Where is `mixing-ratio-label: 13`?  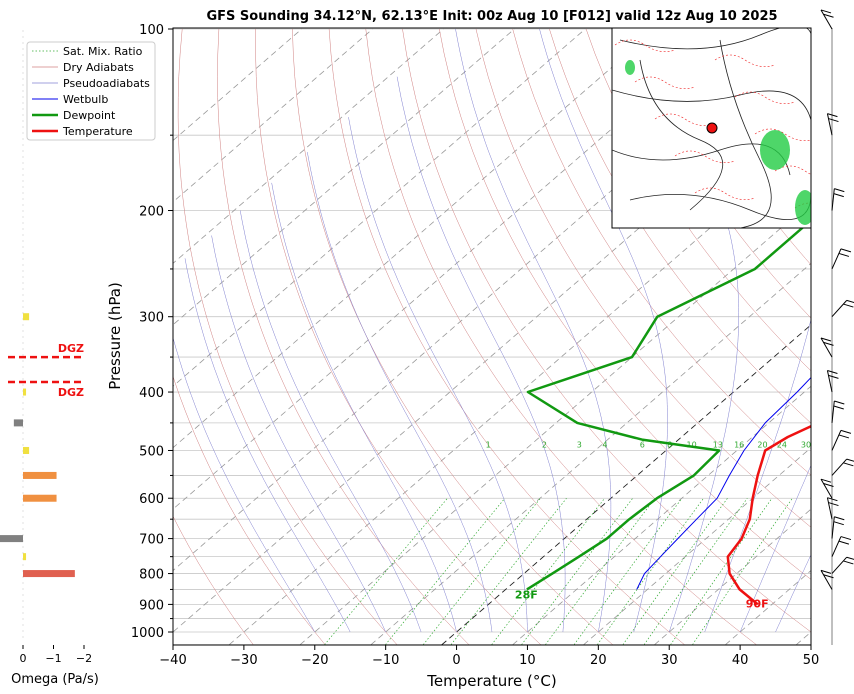 mixing-ratio-label: 13 is located at coordinates (718, 444).